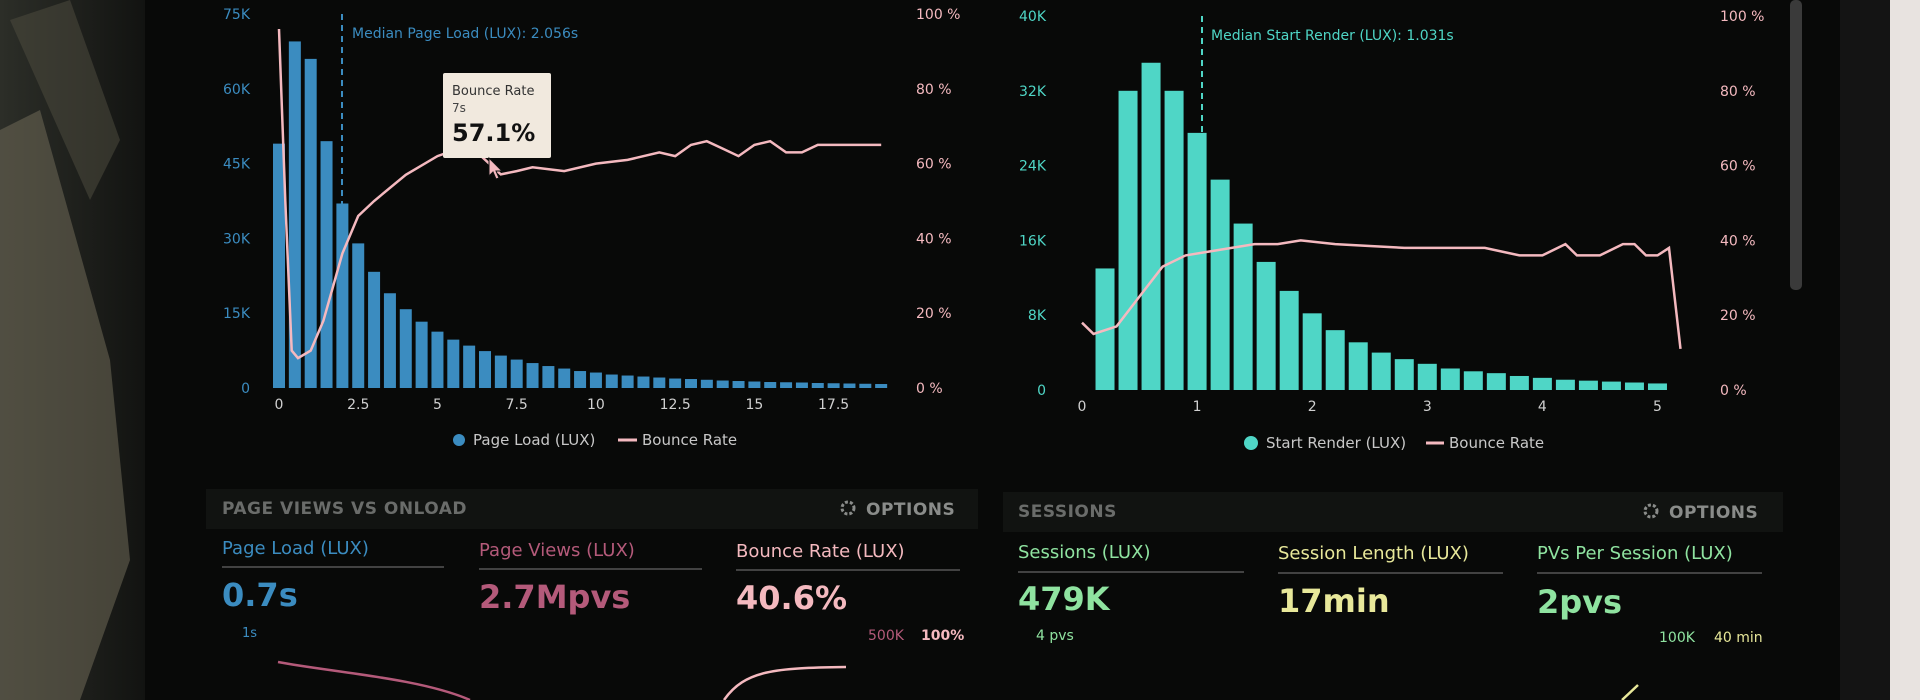 The image size is (1920, 700). Describe the element at coordinates (517, 405) in the screenshot. I see `x-tick-label: 7.5` at that location.